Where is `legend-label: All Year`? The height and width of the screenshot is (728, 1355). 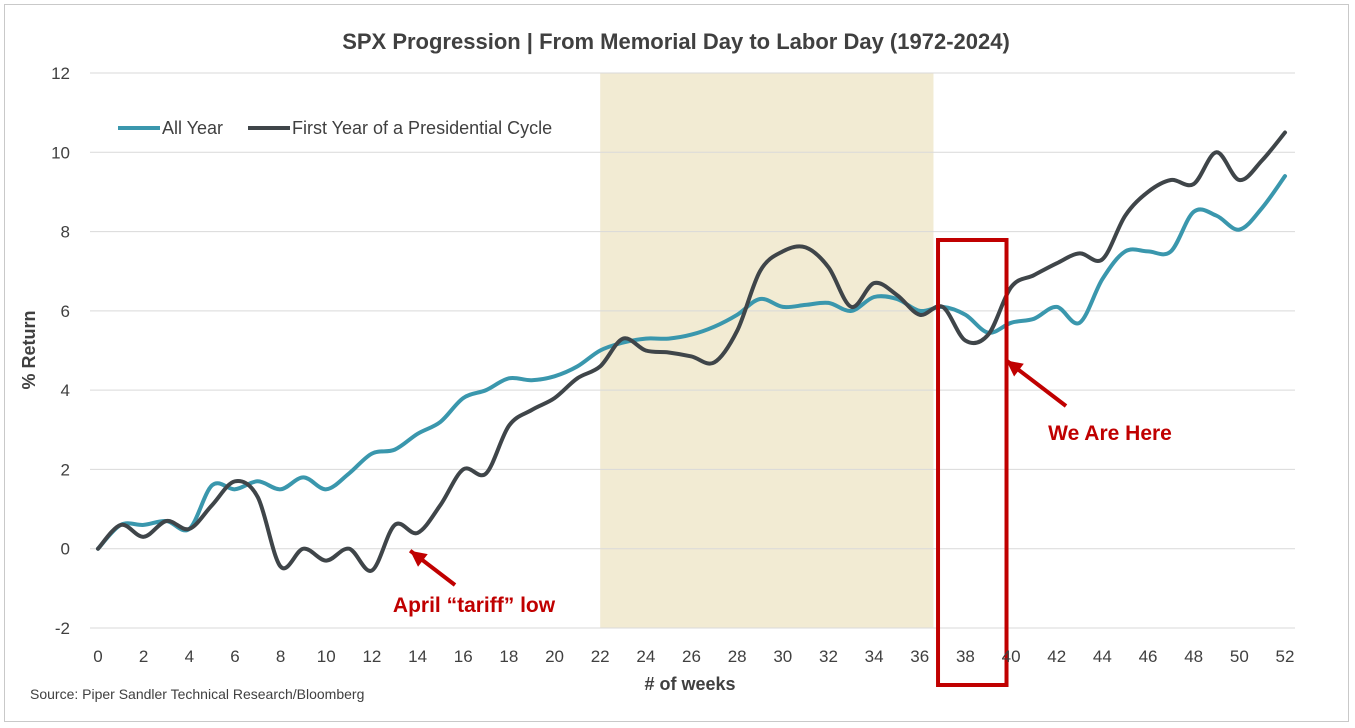
legend-label: All Year is located at coordinates (192, 128).